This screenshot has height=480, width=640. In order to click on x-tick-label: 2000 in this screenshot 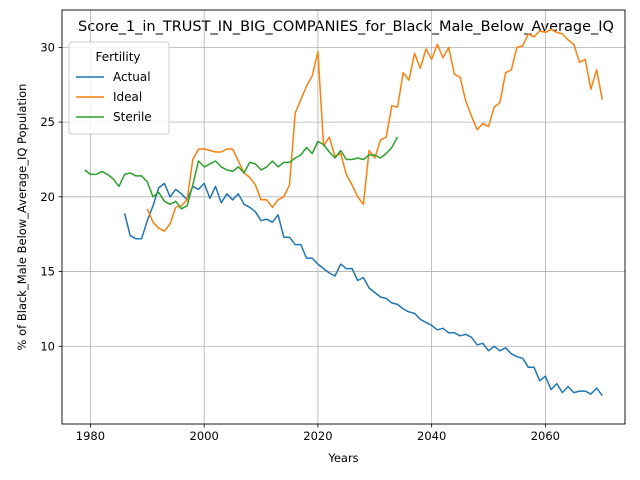, I will do `click(204, 436)`.